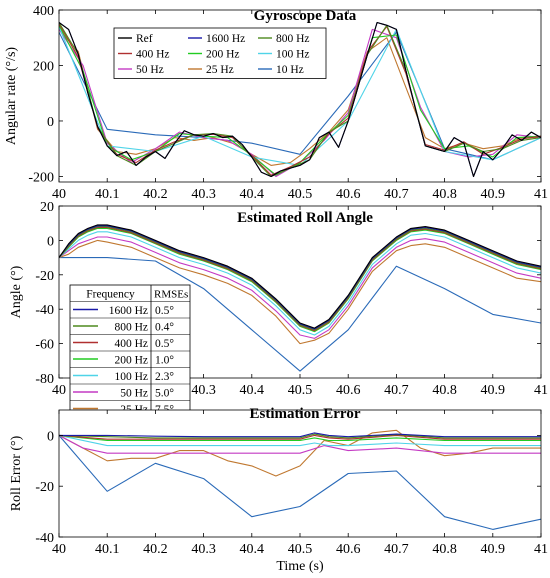 This screenshot has height=578, width=550. I want to click on legend-entry: 50 Hz, so click(150, 70).